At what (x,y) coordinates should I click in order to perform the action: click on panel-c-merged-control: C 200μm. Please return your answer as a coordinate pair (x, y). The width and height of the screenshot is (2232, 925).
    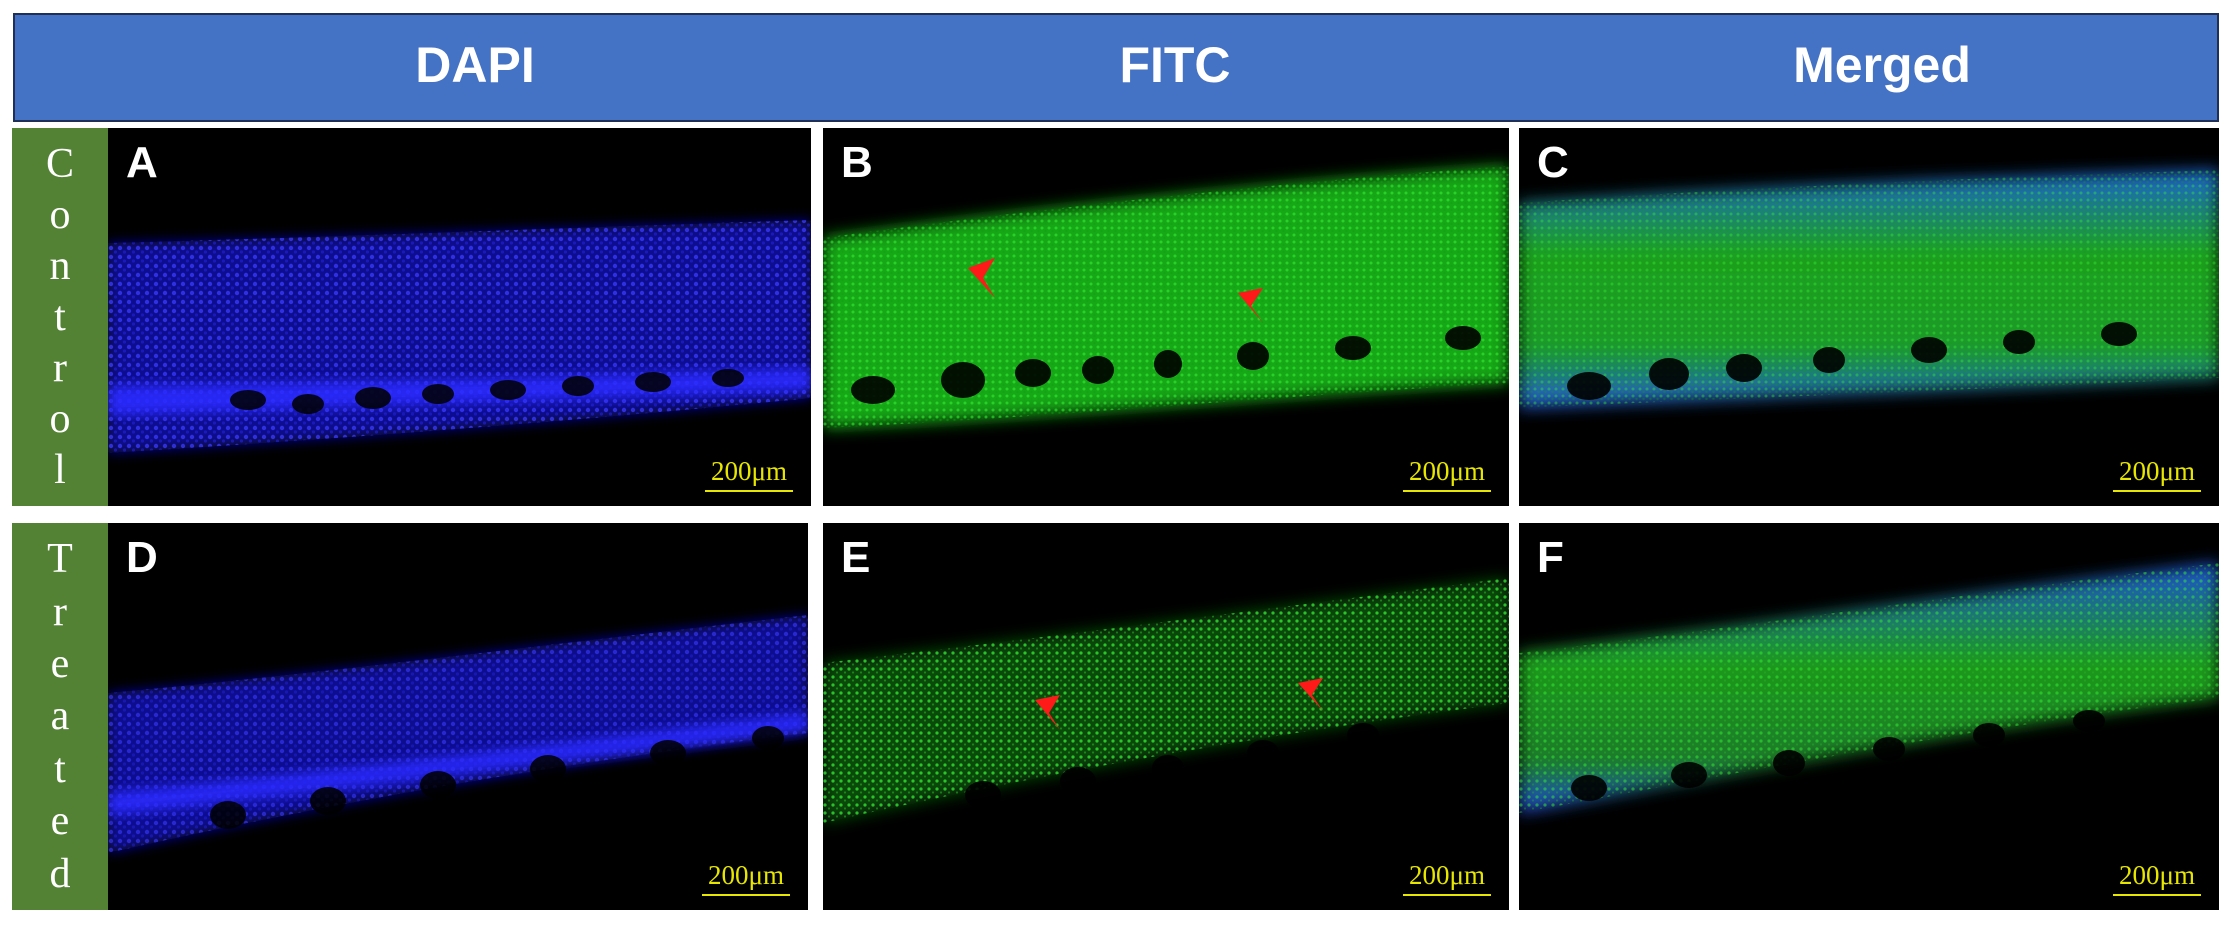
    Looking at the image, I should click on (1869, 317).